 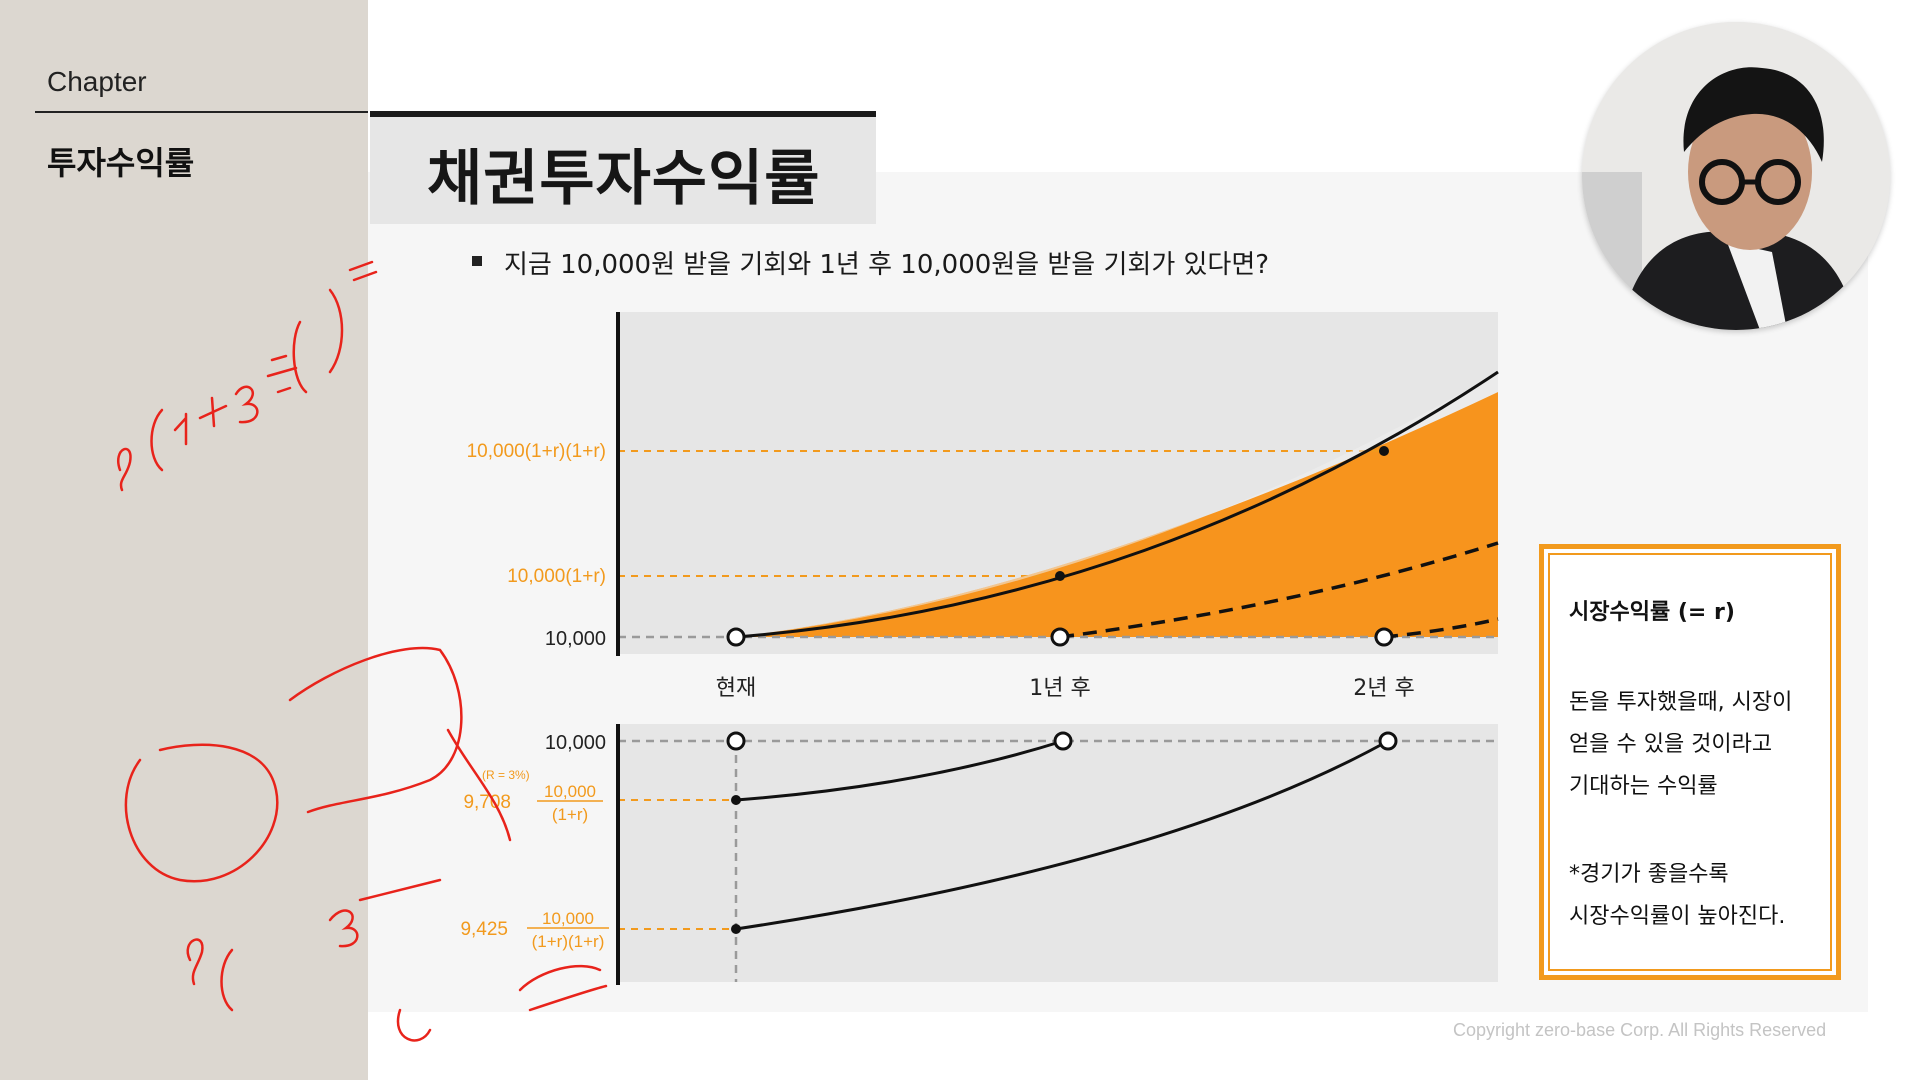 What do you see at coordinates (246, 404) in the screenshot?
I see `handwriting-three` at bounding box center [246, 404].